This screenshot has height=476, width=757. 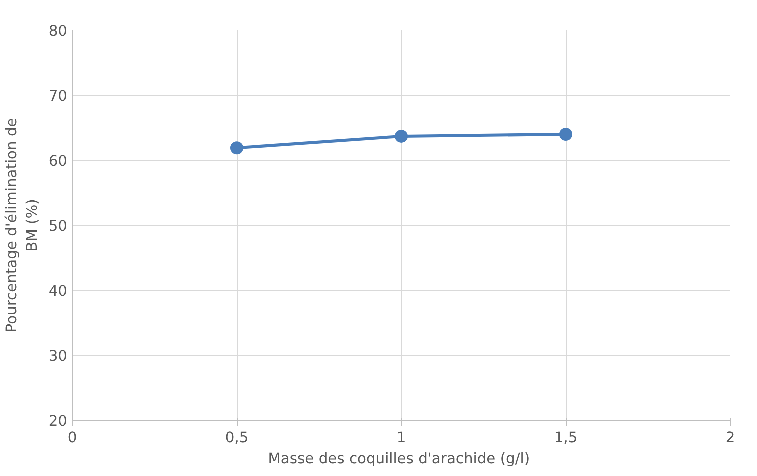 What do you see at coordinates (401, 438) in the screenshot?
I see `x-tick-label: 1` at bounding box center [401, 438].